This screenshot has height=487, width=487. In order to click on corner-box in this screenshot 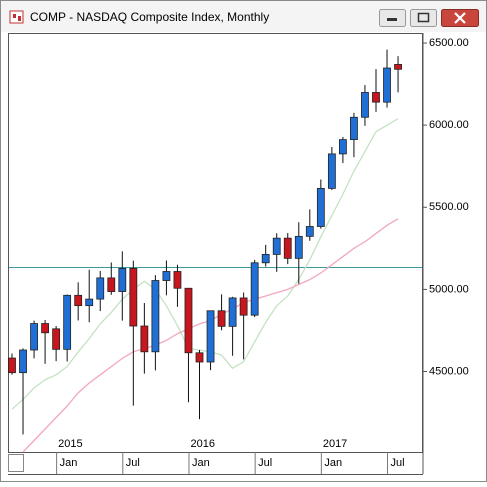, I will do `click(16, 463)`.